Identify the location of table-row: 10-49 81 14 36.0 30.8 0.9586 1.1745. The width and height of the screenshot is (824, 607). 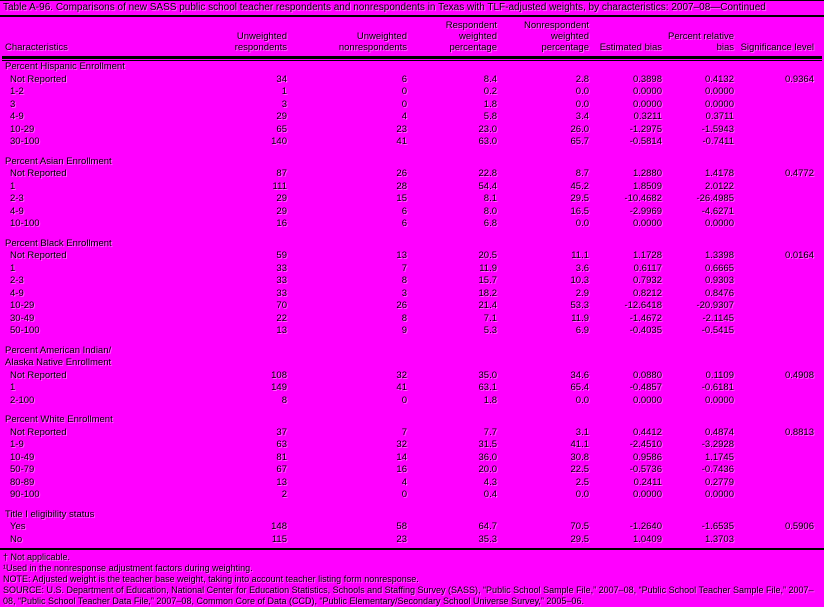
(412, 458).